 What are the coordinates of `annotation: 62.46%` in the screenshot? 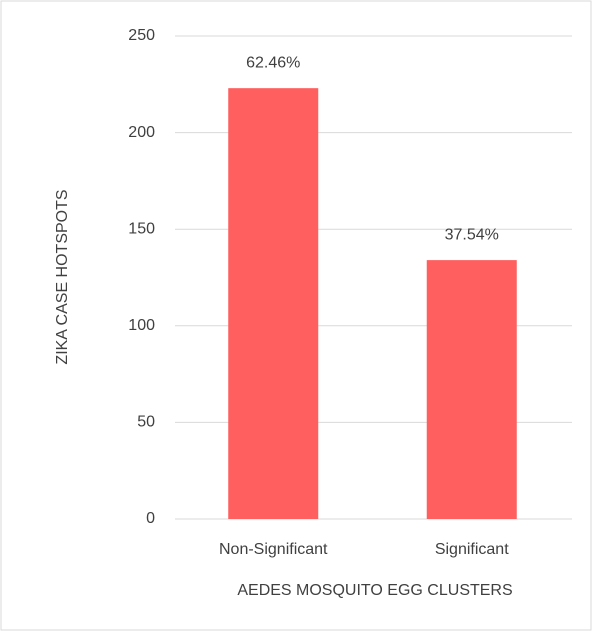 It's located at (273, 62).